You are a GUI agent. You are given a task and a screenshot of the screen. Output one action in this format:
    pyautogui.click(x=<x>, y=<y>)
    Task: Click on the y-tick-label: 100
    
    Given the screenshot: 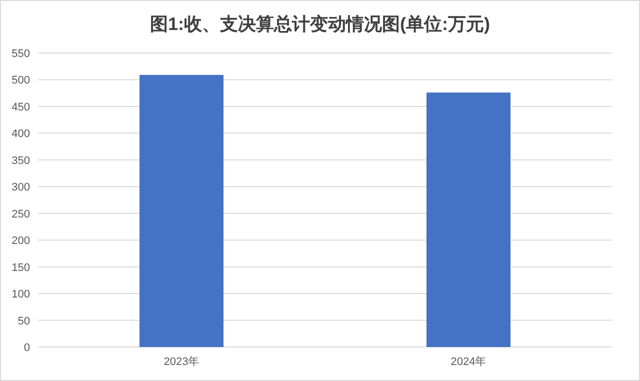 What is the action you would take?
    pyautogui.click(x=21, y=294)
    